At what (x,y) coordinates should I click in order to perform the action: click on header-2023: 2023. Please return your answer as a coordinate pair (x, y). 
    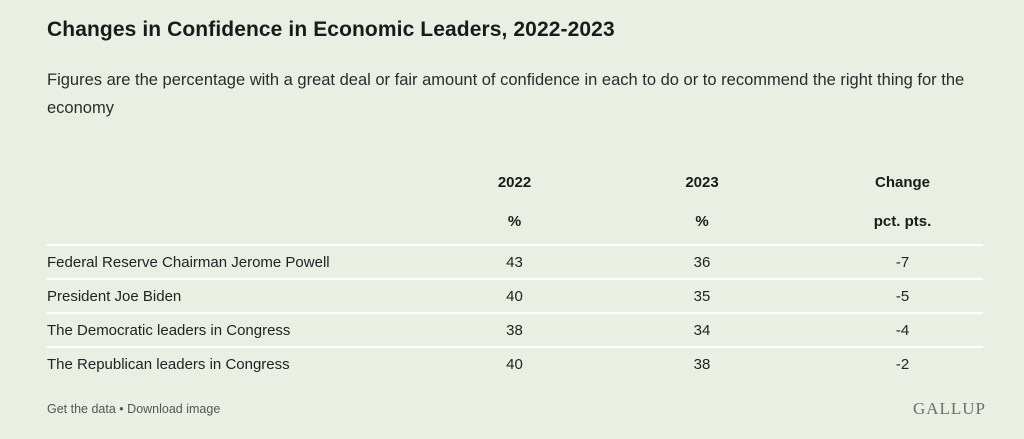
    Looking at the image, I should click on (702, 182).